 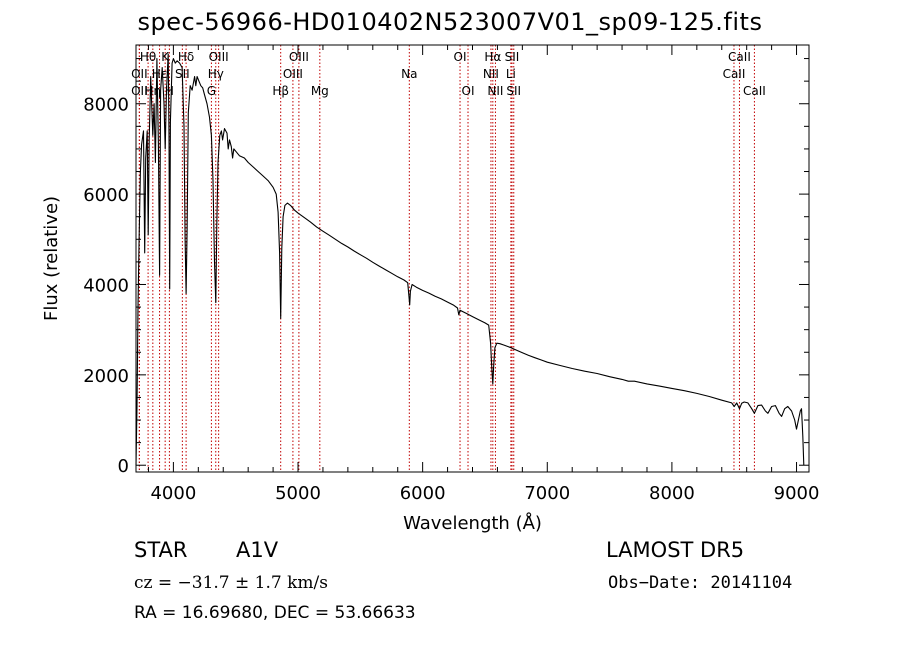 What do you see at coordinates (153, 91) in the screenshot?
I see `line-marker-label: Hη` at bounding box center [153, 91].